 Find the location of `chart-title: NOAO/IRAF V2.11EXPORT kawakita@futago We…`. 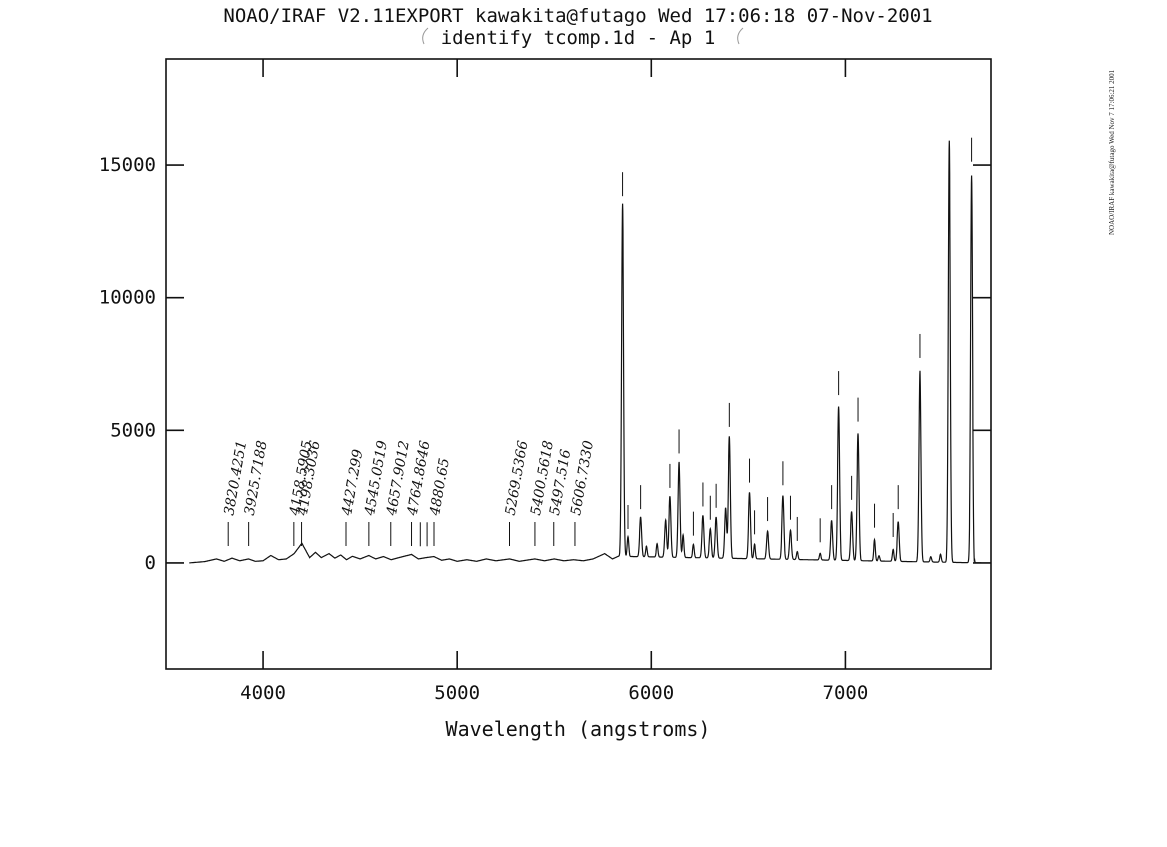

chart-title: NOAO/IRAF V2.11EXPORT kawakita@futago We… is located at coordinates (577, 16).